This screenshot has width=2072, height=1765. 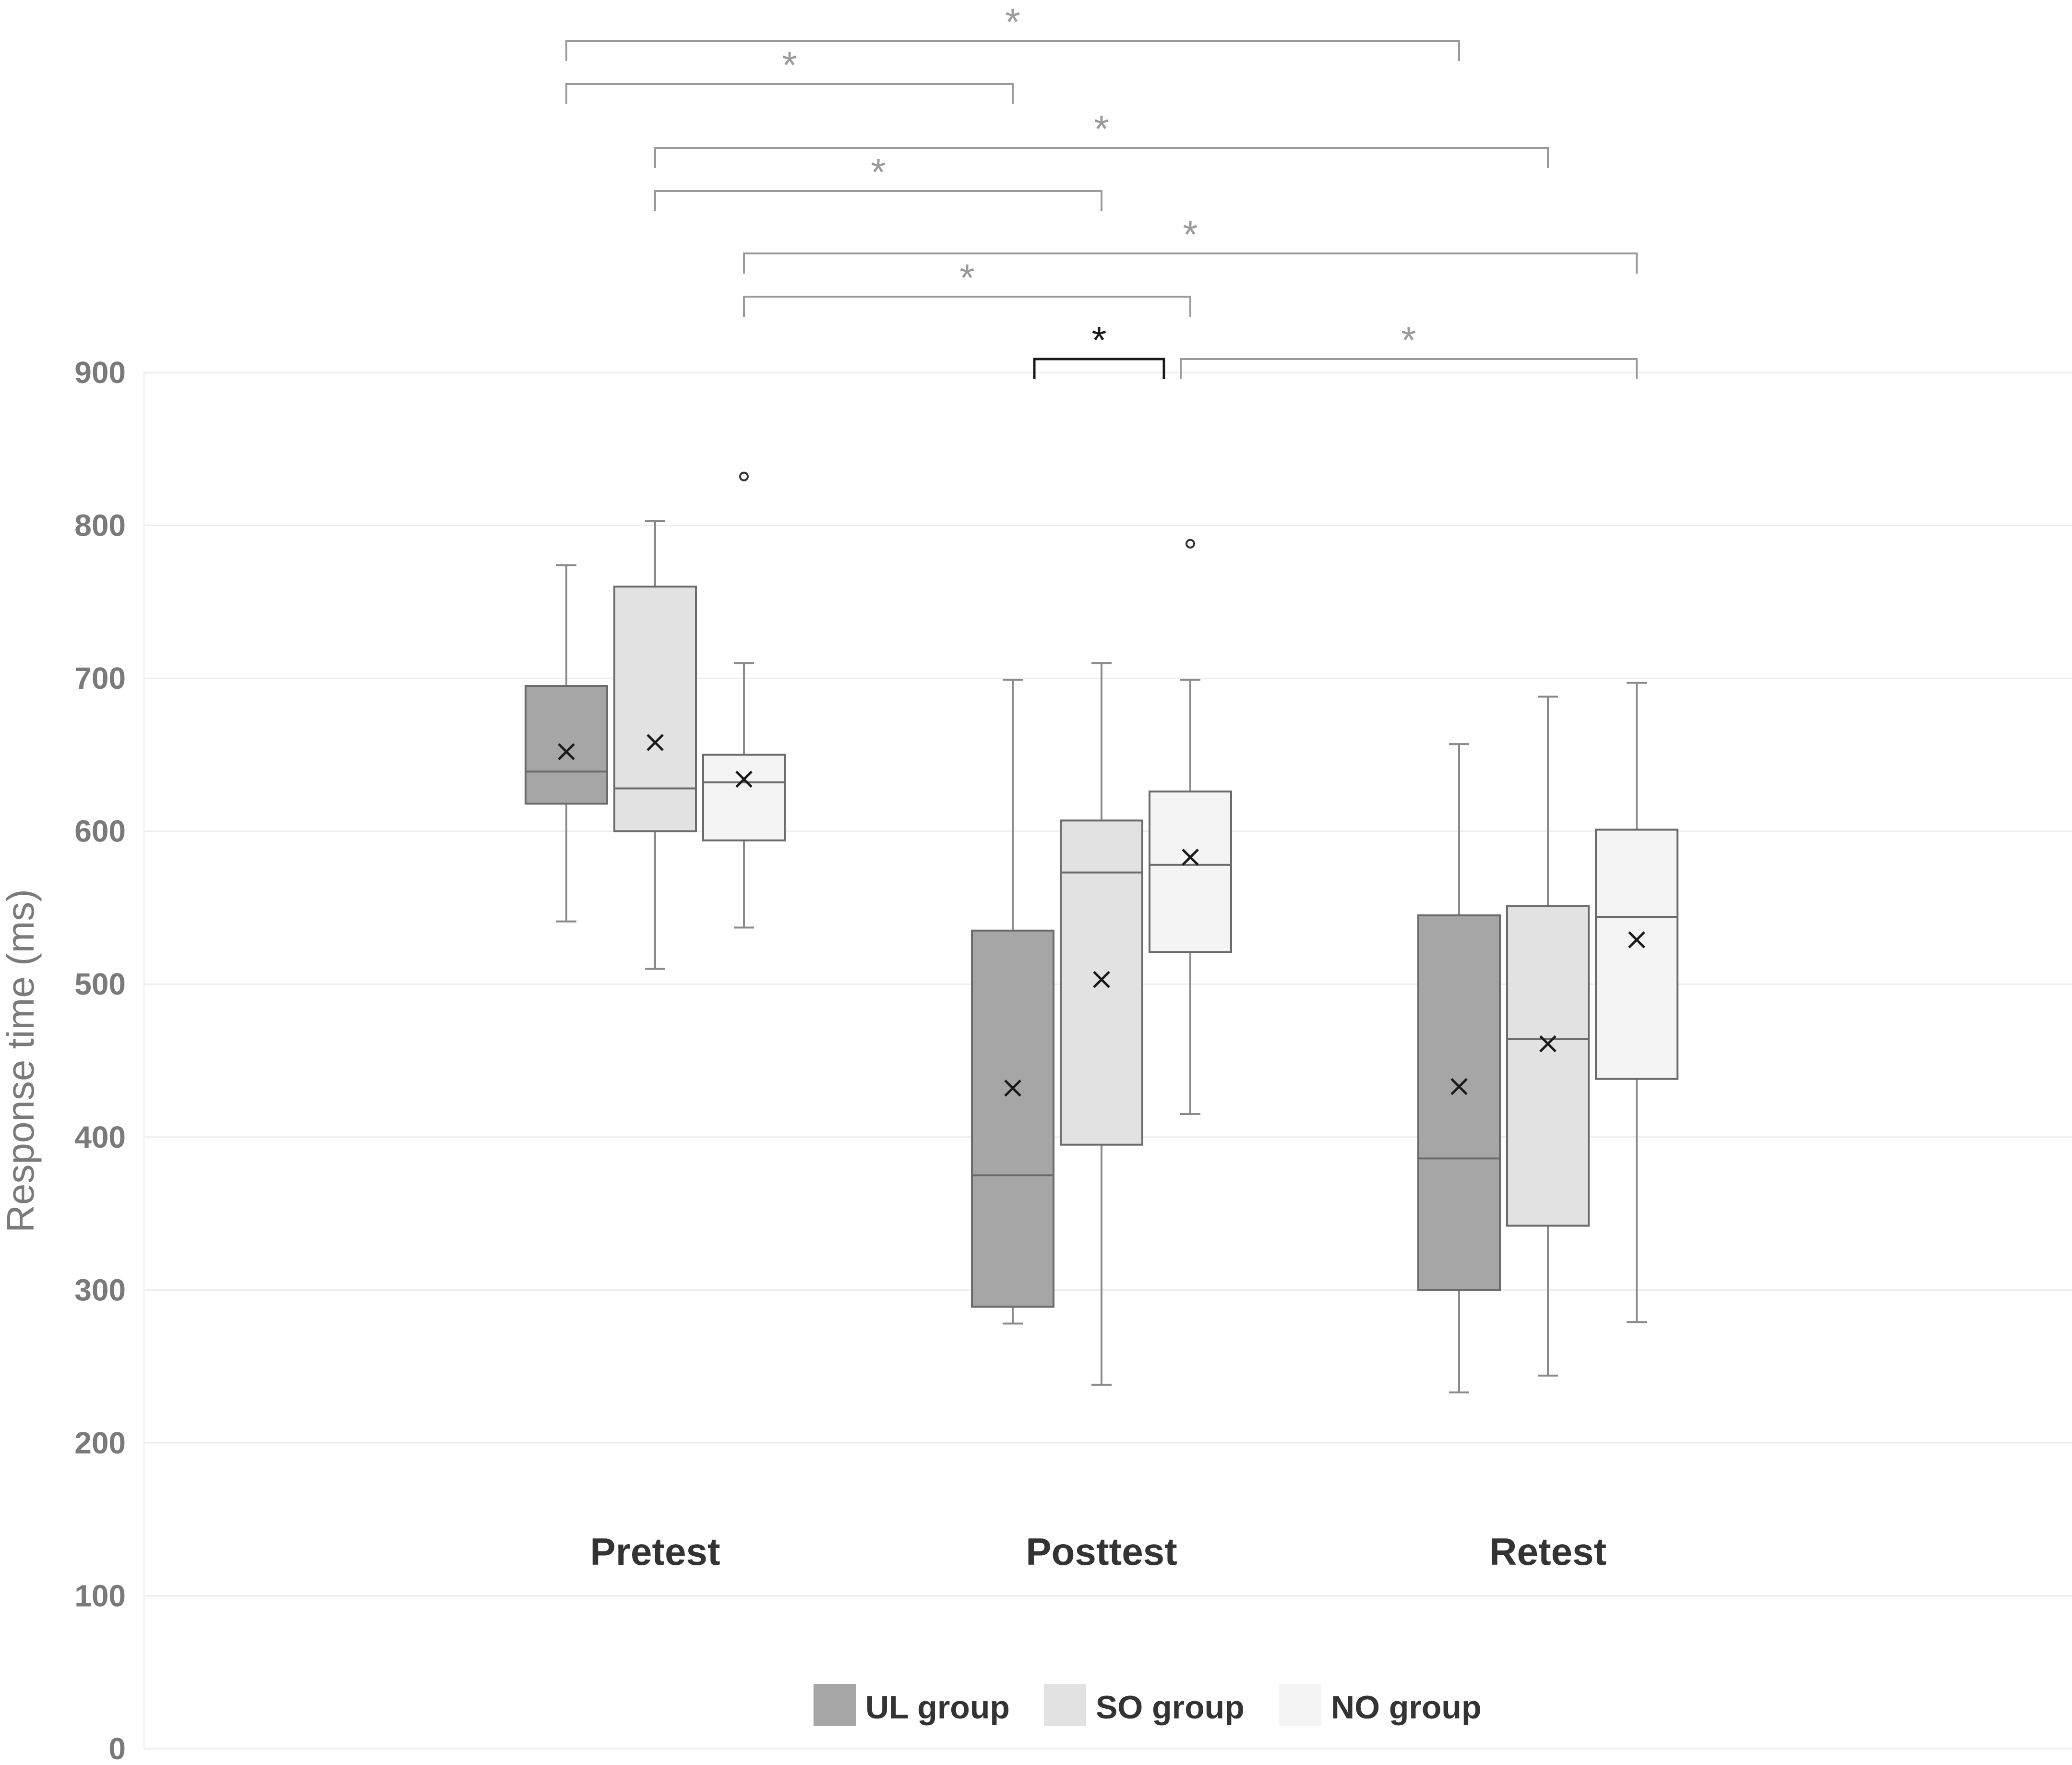 What do you see at coordinates (1101, 1551) in the screenshot?
I see `category-label: Posttest` at bounding box center [1101, 1551].